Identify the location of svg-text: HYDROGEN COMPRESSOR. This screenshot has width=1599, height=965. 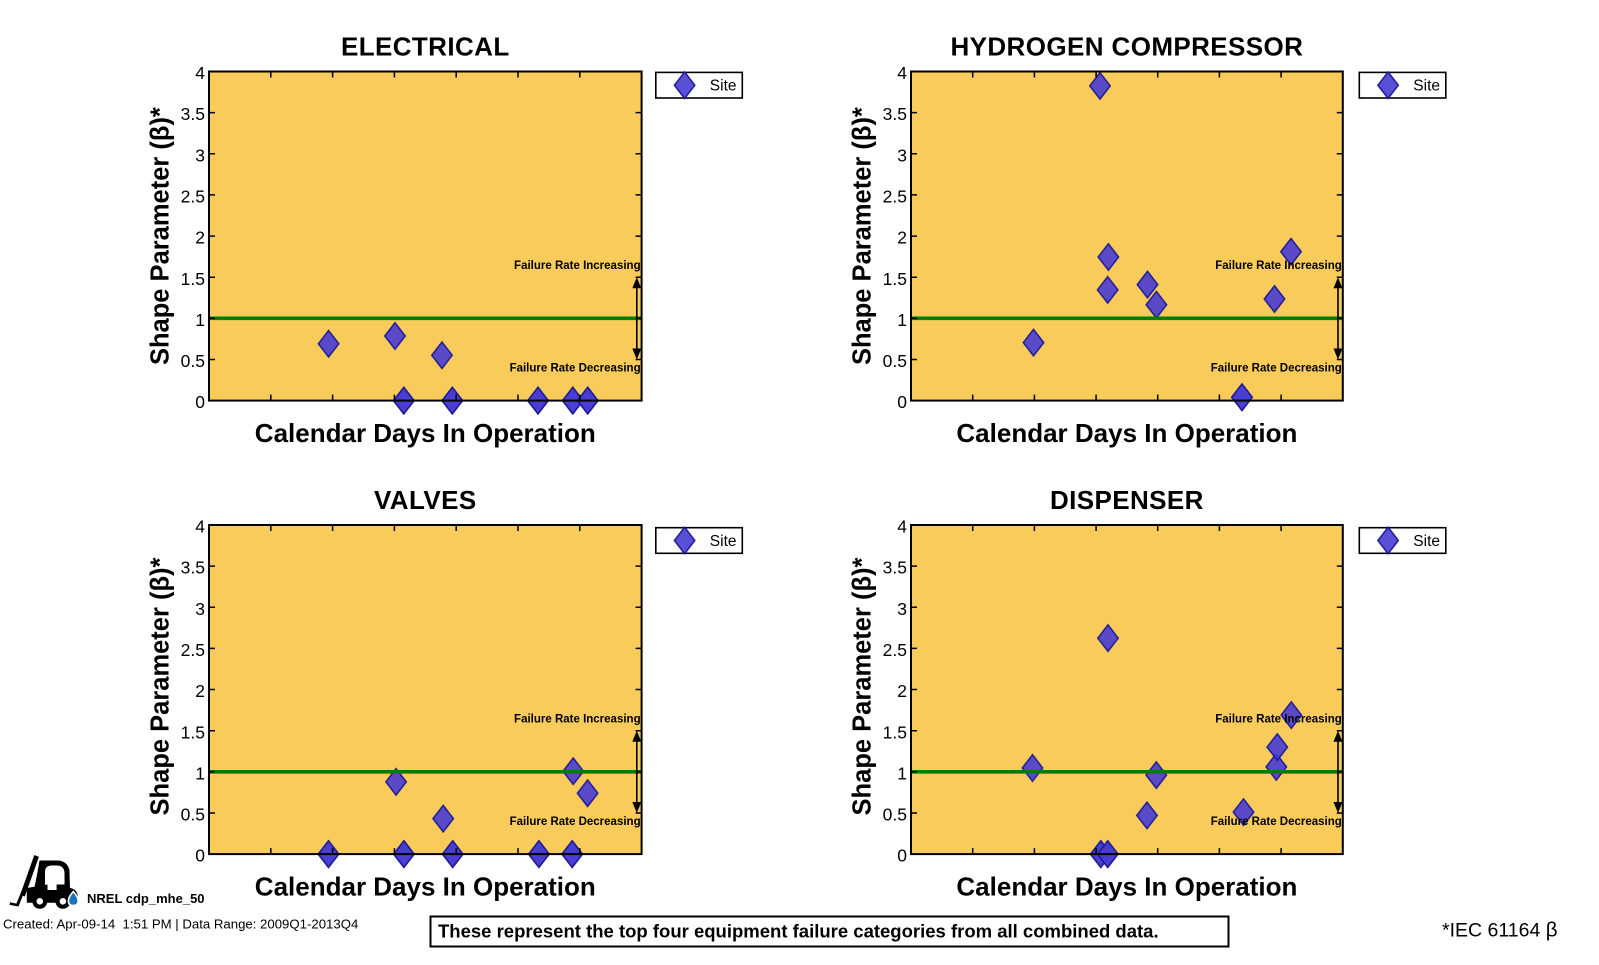
(1126, 47).